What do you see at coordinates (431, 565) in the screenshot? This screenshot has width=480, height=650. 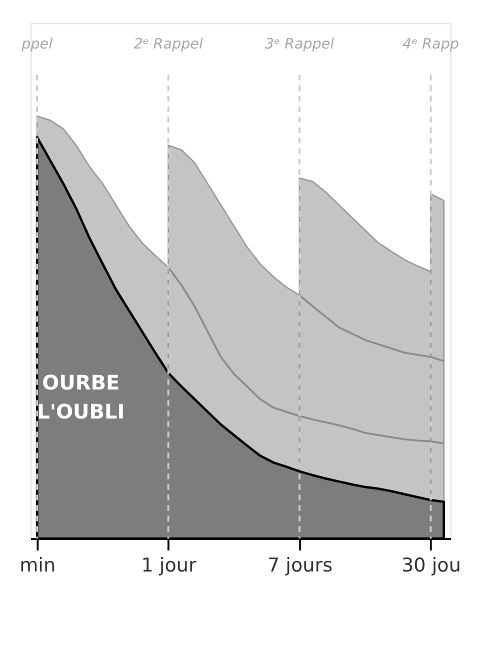 I see `x-tick-label: 30 jou` at bounding box center [431, 565].